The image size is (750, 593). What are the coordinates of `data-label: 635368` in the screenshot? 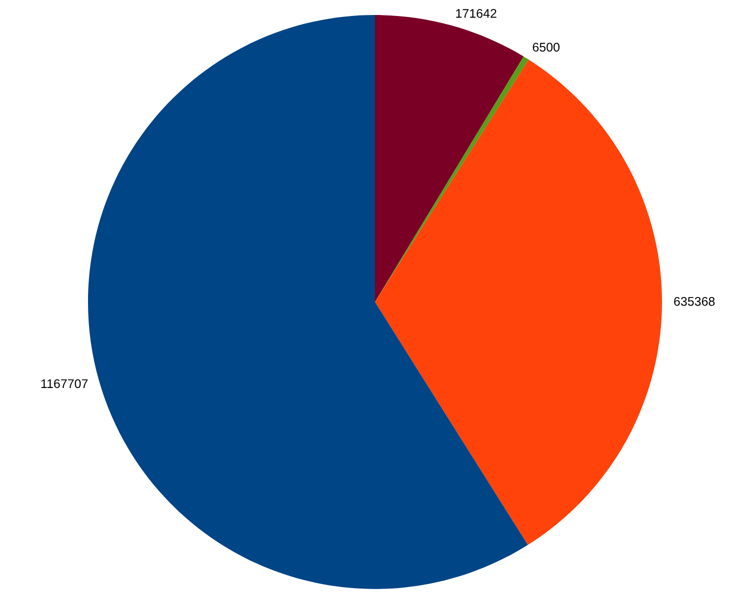 It's located at (694, 301).